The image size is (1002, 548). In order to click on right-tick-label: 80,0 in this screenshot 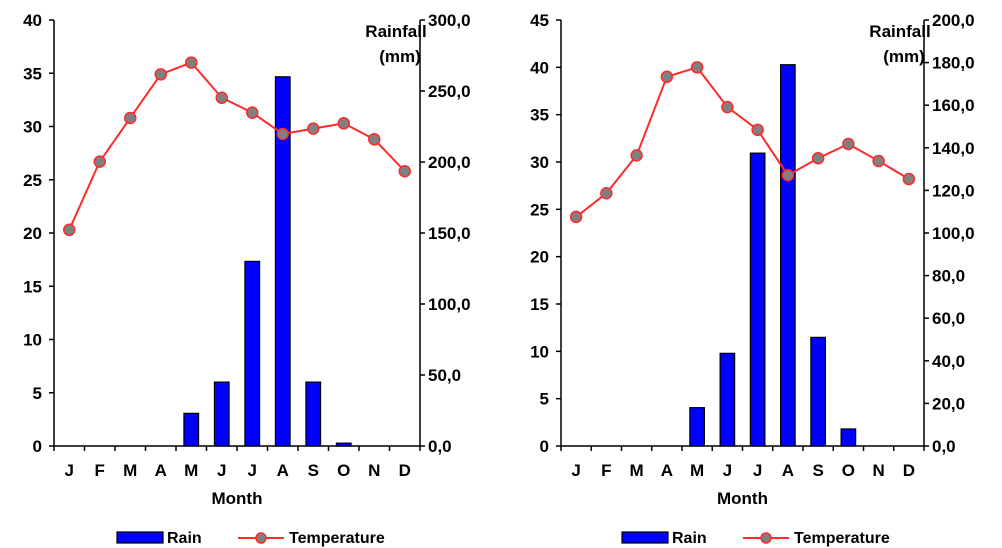, I will do `click(948, 276)`.